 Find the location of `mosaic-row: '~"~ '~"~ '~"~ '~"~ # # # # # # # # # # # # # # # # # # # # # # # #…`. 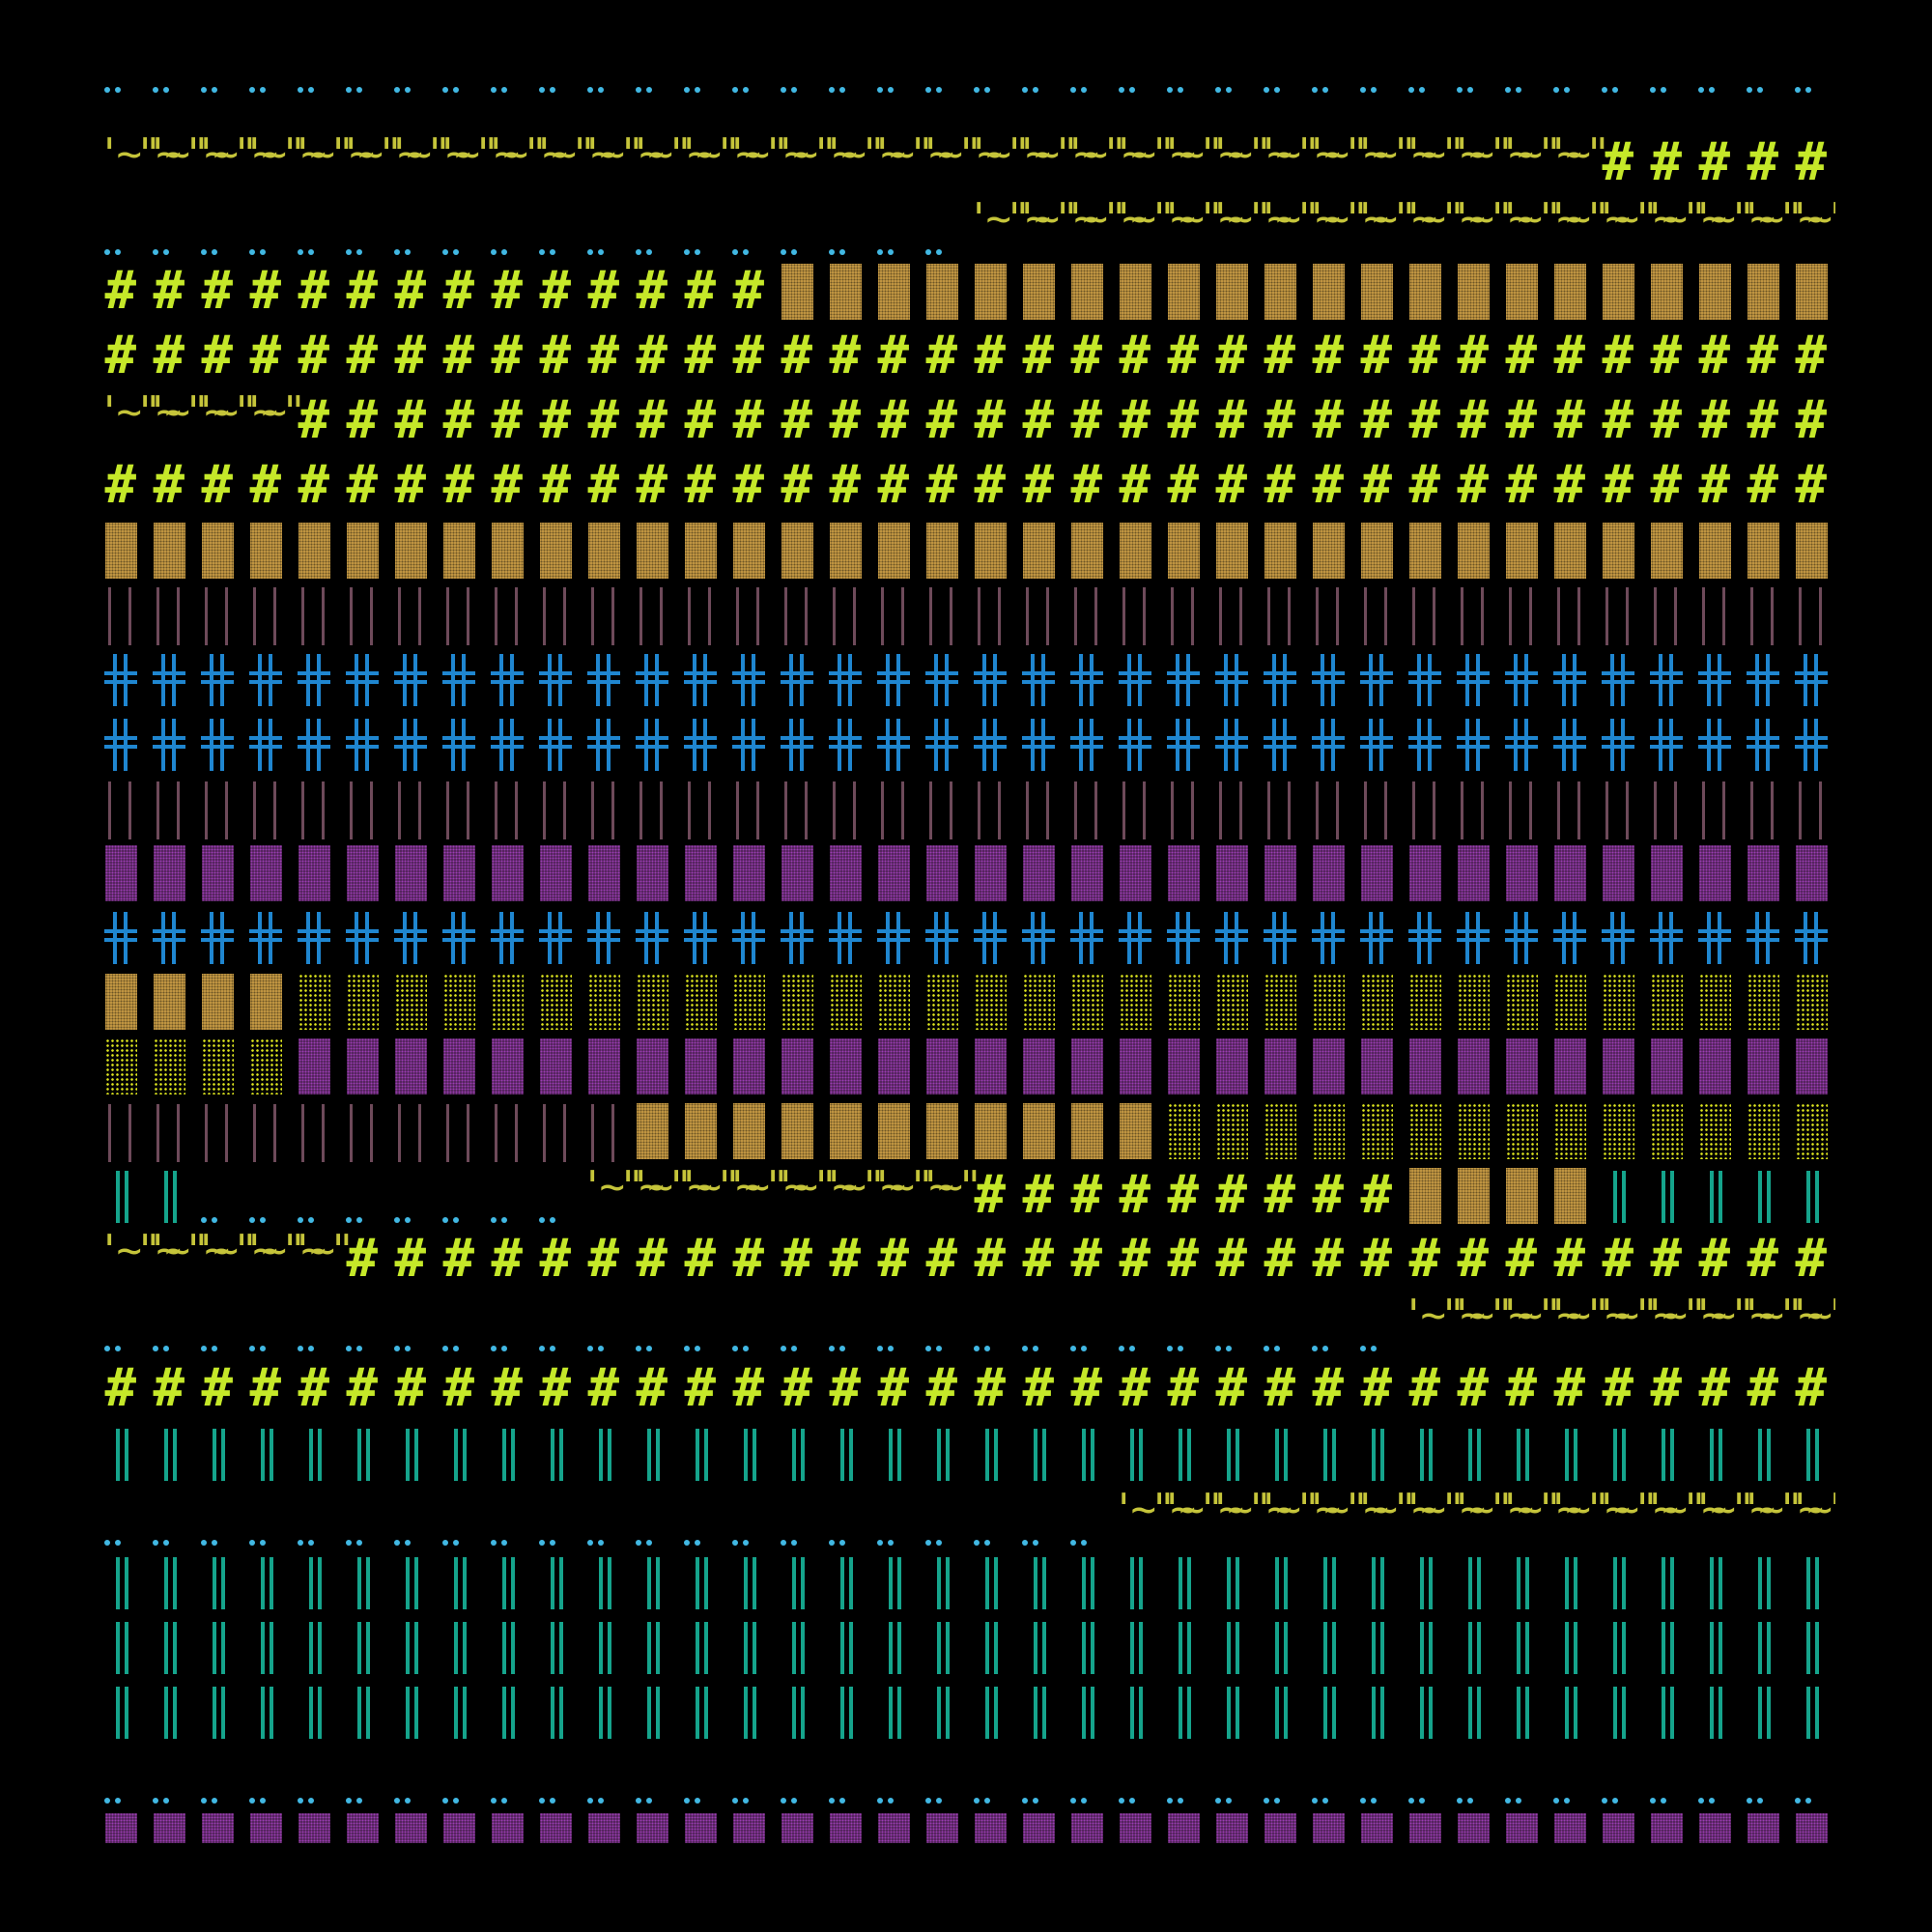

mosaic-row: '~"~ '~"~ '~"~ '~"~ # # # # # # # # # # # # # # # # # # # # # # # #… is located at coordinates (966, 420).